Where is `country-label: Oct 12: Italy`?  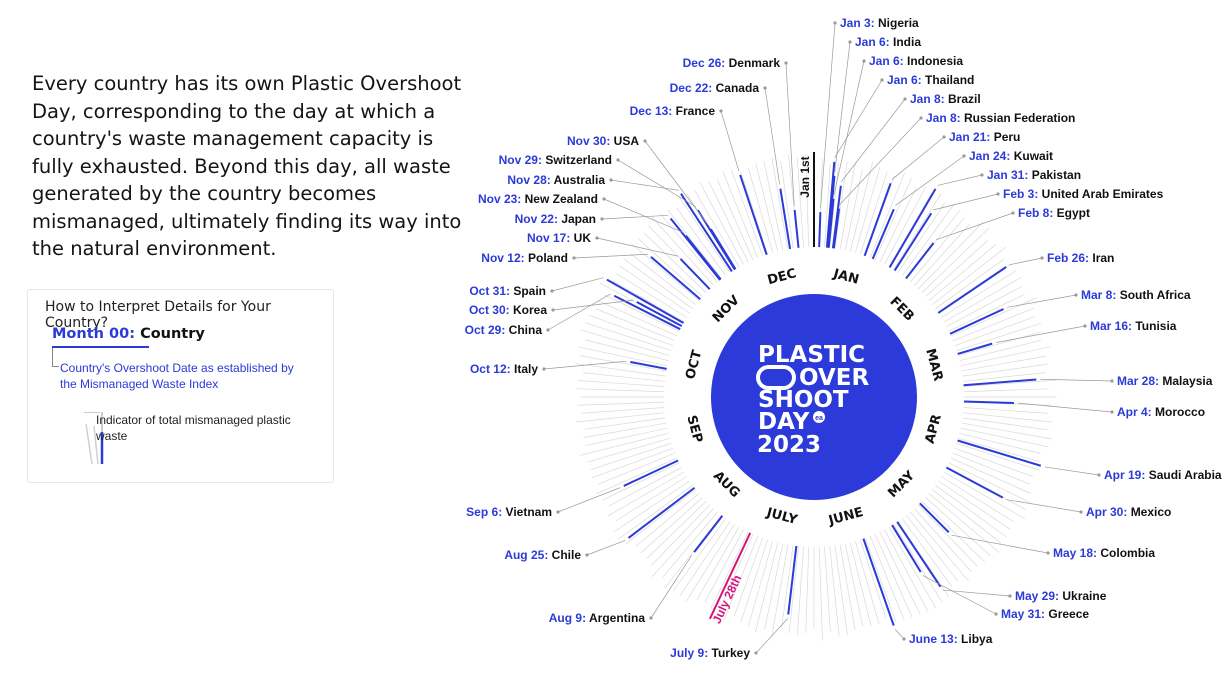
country-label: Oct 12: Italy is located at coordinates (504, 369).